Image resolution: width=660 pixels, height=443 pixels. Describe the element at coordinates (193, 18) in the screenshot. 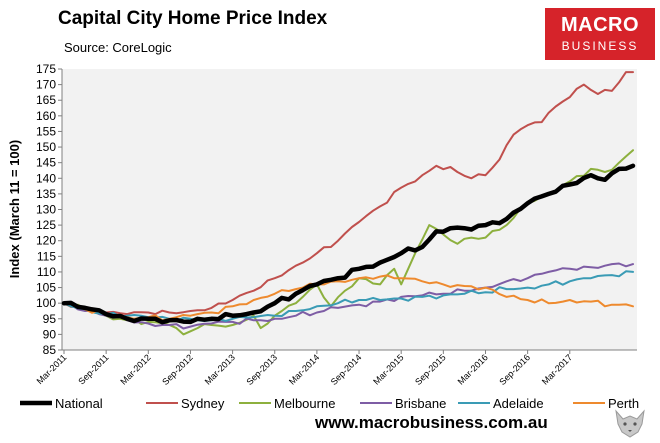

I see `chart-title: Capital City Home Price Index` at that location.